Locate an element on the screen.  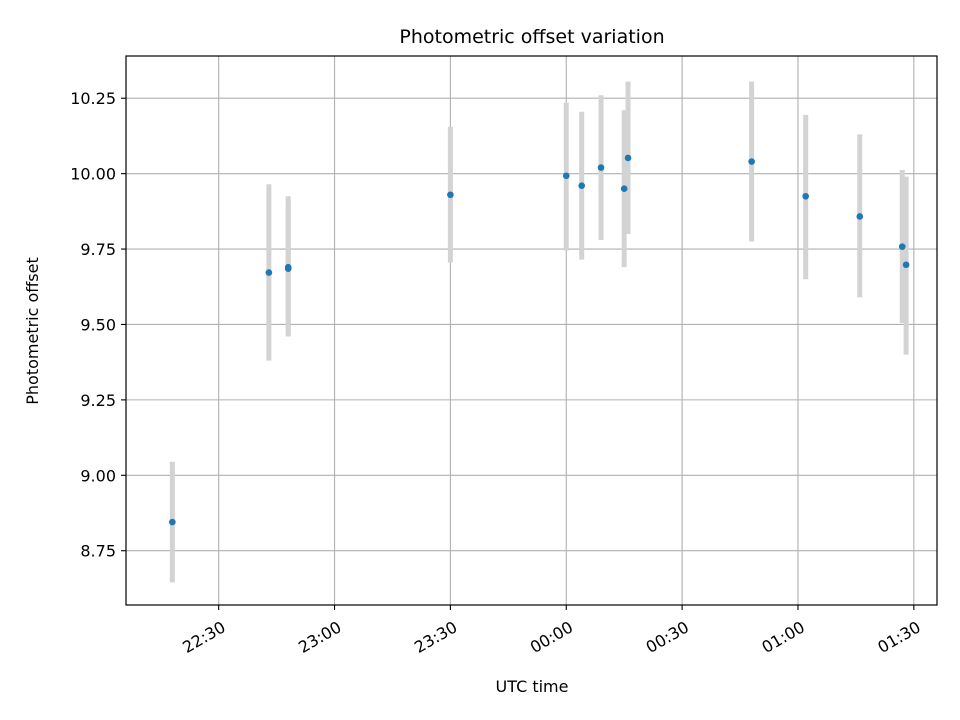
y-axis-label: Photometric offset is located at coordinates (32, 331).